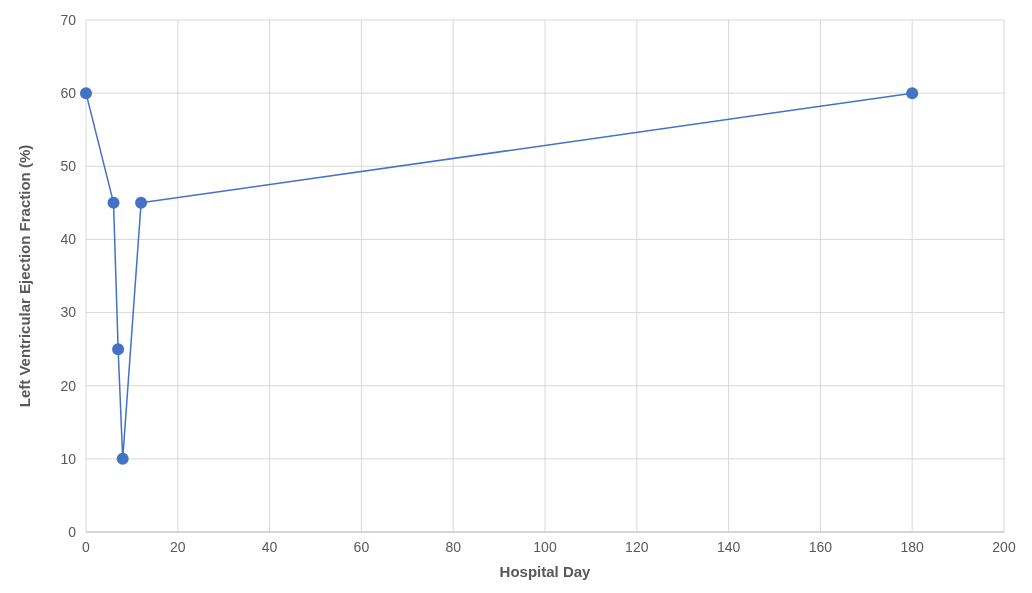 Image resolution: width=1032 pixels, height=593 pixels. Describe the element at coordinates (637, 547) in the screenshot. I see `x-tick-label: 120` at that location.